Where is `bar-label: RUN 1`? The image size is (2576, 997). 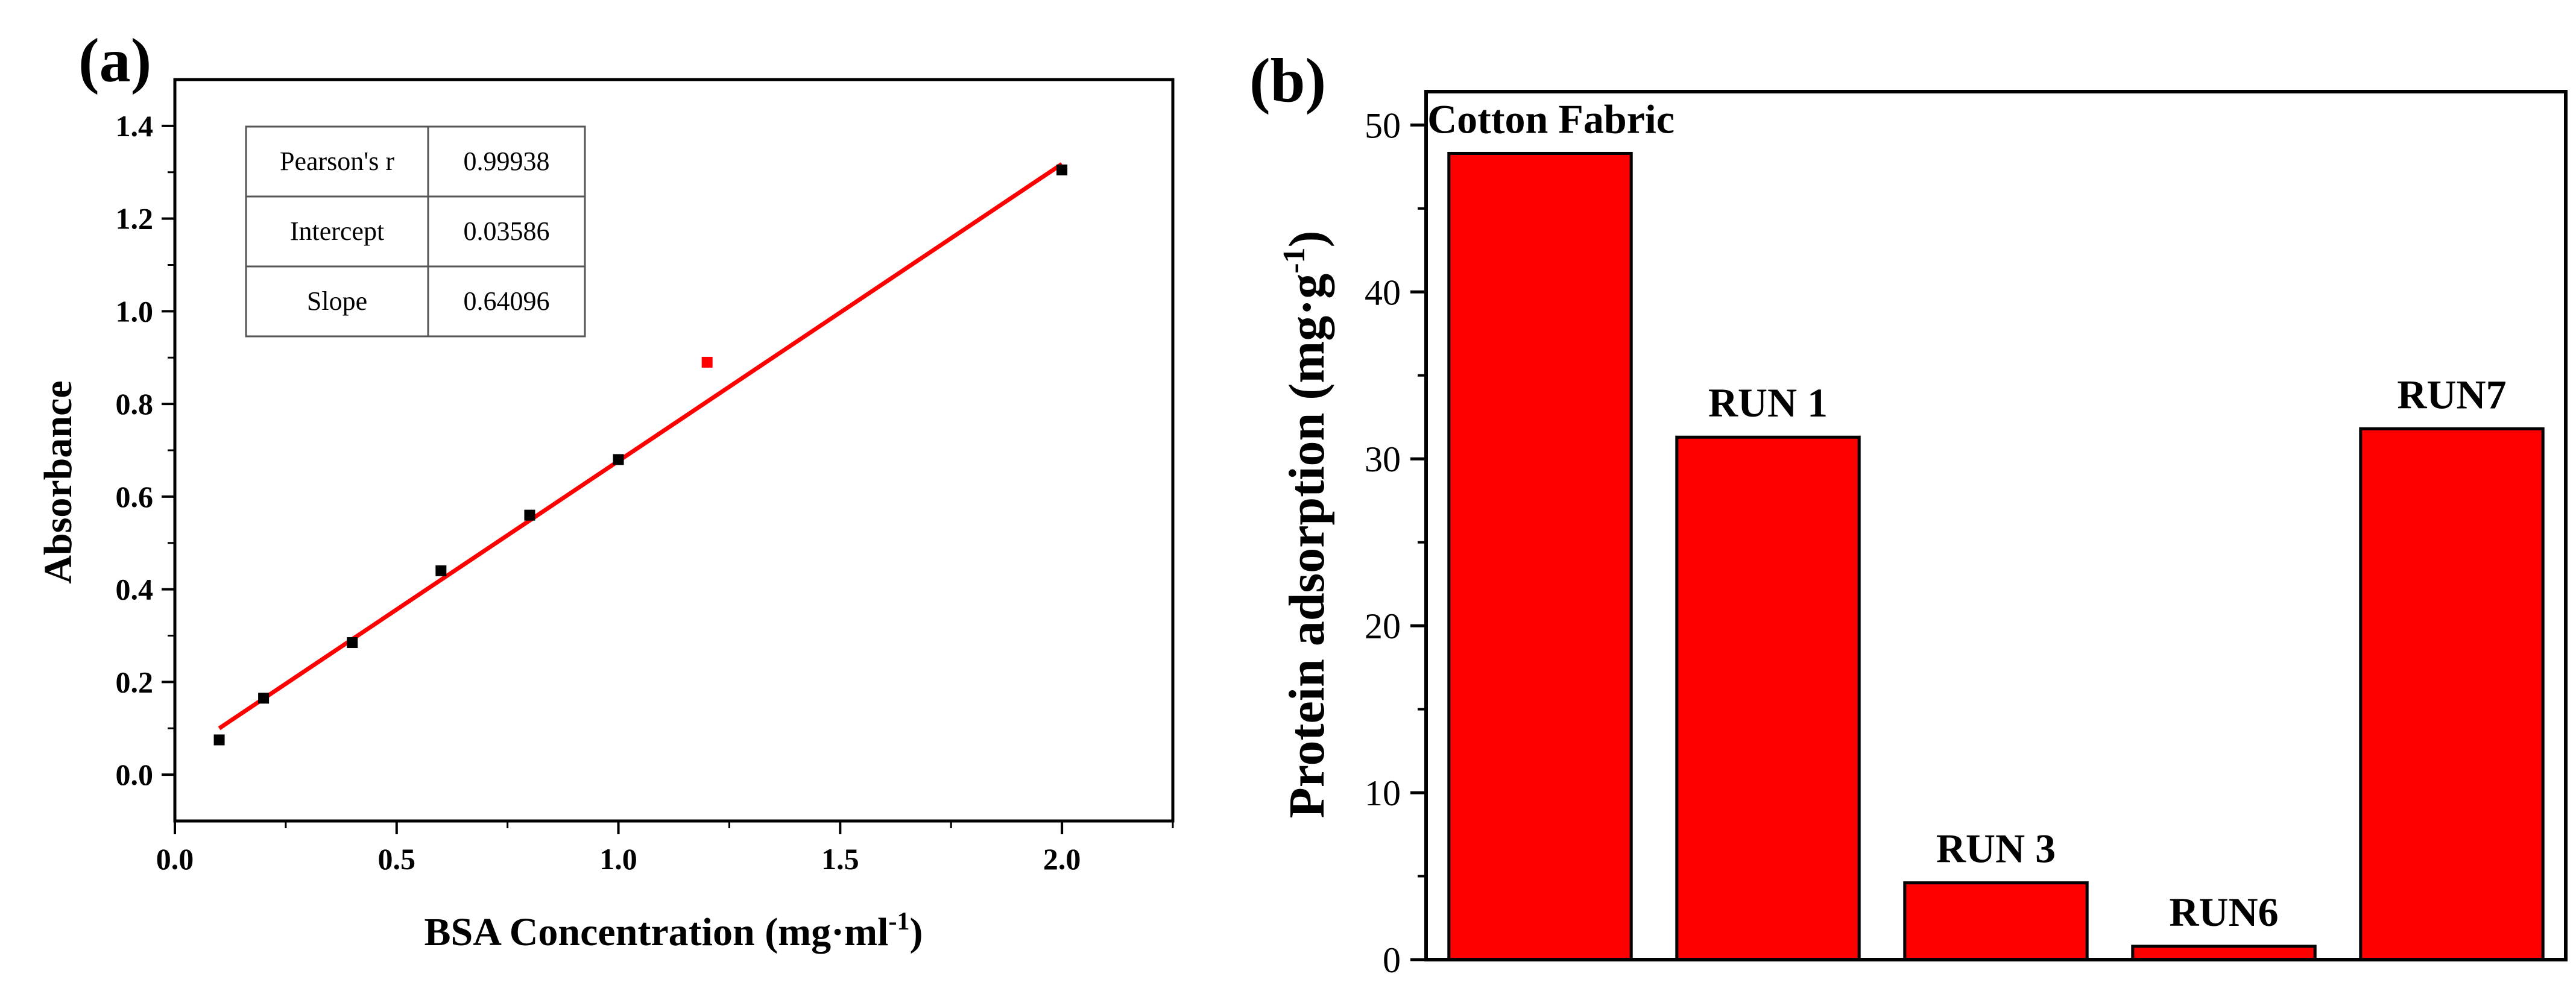 bar-label: RUN 1 is located at coordinates (1768, 403).